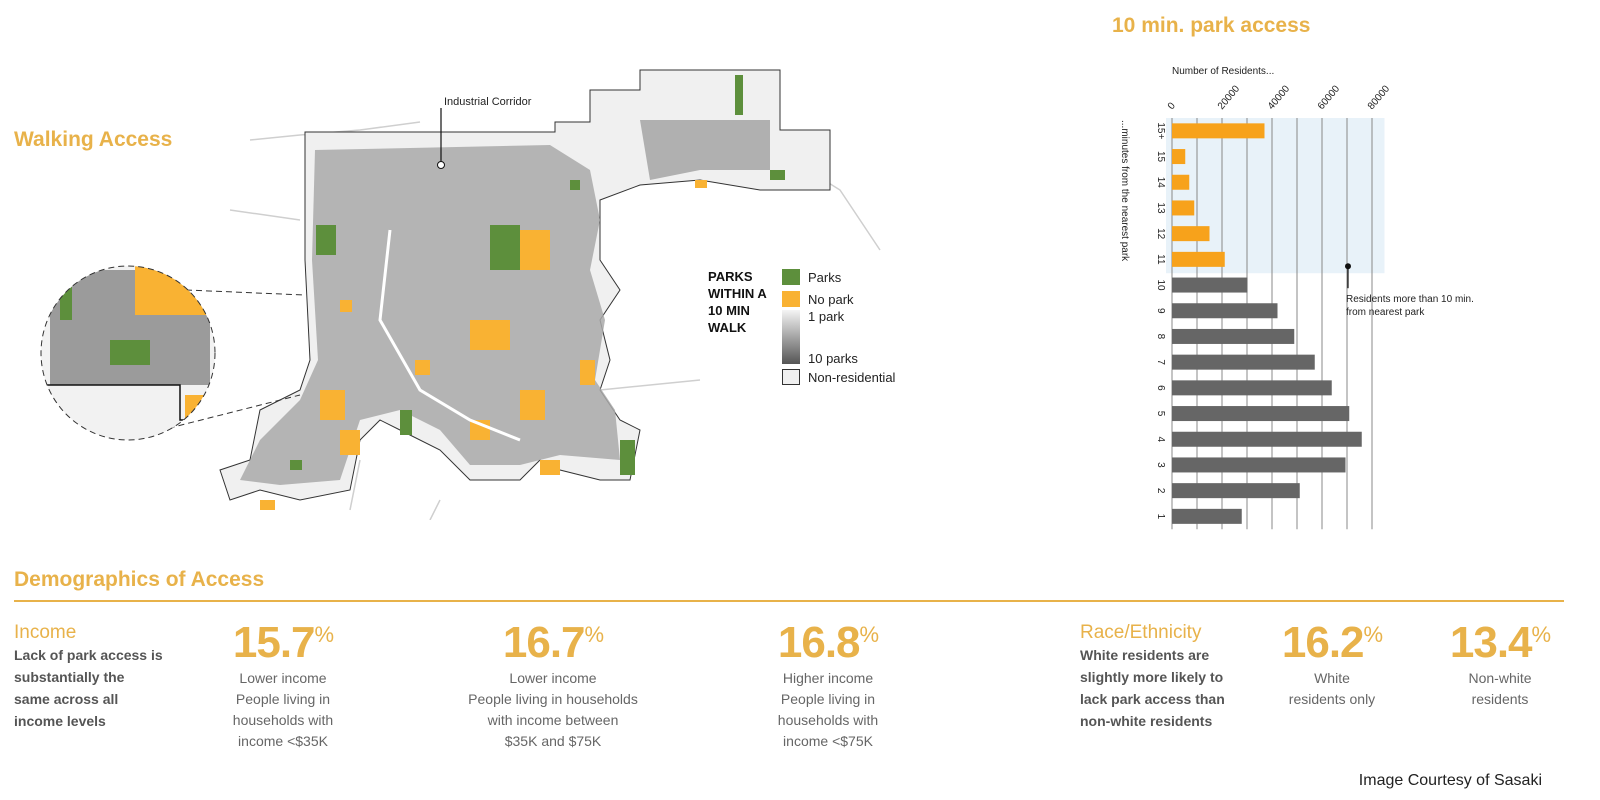 The height and width of the screenshot is (800, 1600). Describe the element at coordinates (1160, 130) in the screenshot. I see `y-tick-label: 15+` at that location.